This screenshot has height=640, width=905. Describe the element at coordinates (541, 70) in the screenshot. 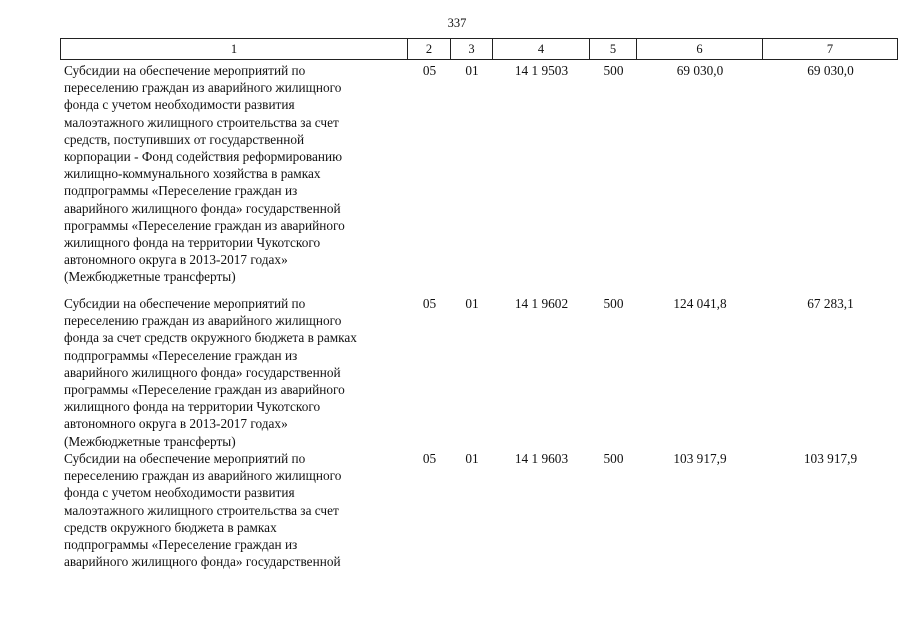

I see `cell: 14 1 9503` at that location.